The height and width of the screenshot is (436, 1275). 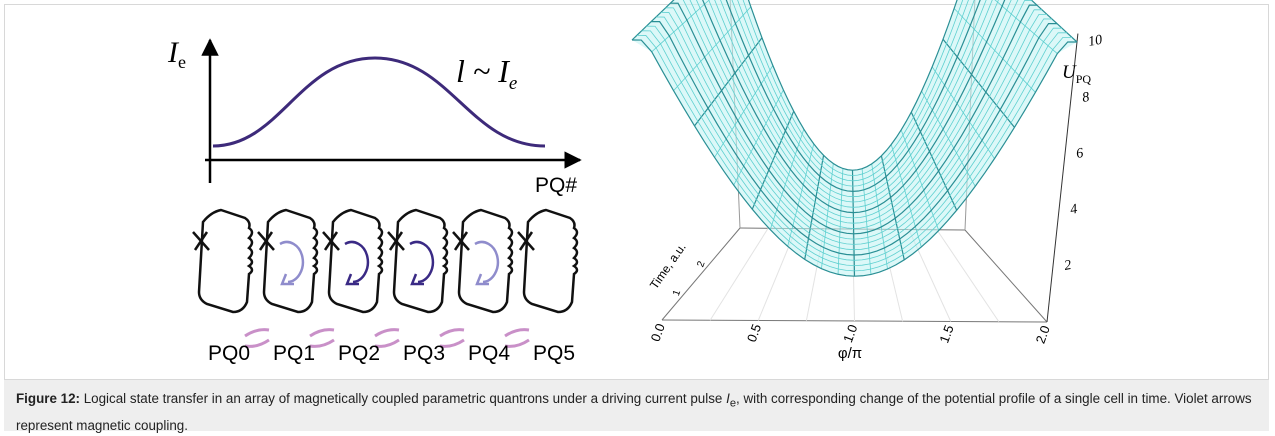 What do you see at coordinates (677, 292) in the screenshot?
I see `time-tick-label: 1` at bounding box center [677, 292].